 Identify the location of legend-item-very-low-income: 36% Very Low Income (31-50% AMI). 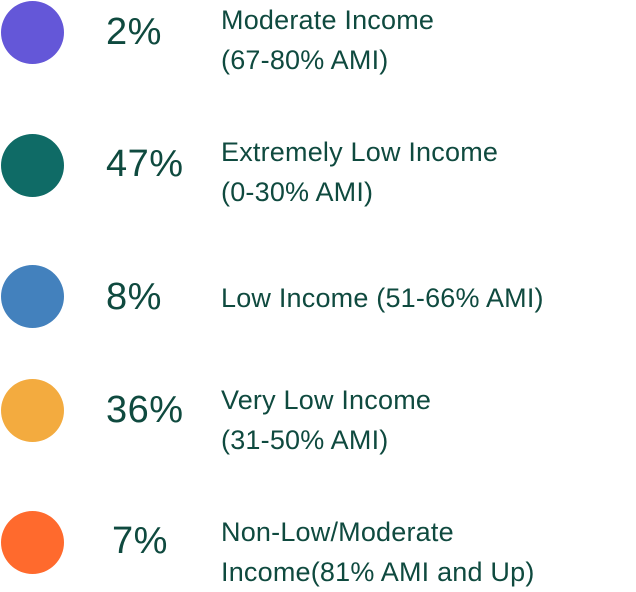
(318, 418).